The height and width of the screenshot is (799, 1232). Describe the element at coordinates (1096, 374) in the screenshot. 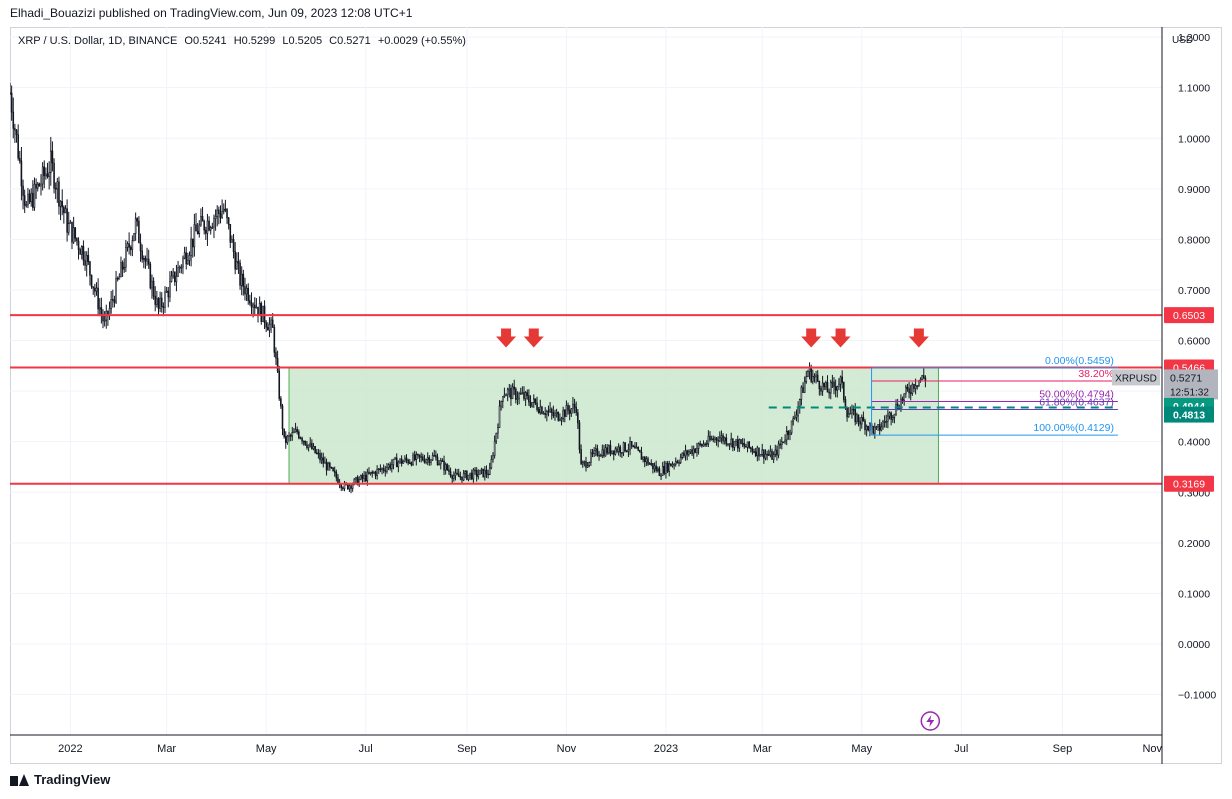

I see `fib-level-label: 38.20%` at that location.